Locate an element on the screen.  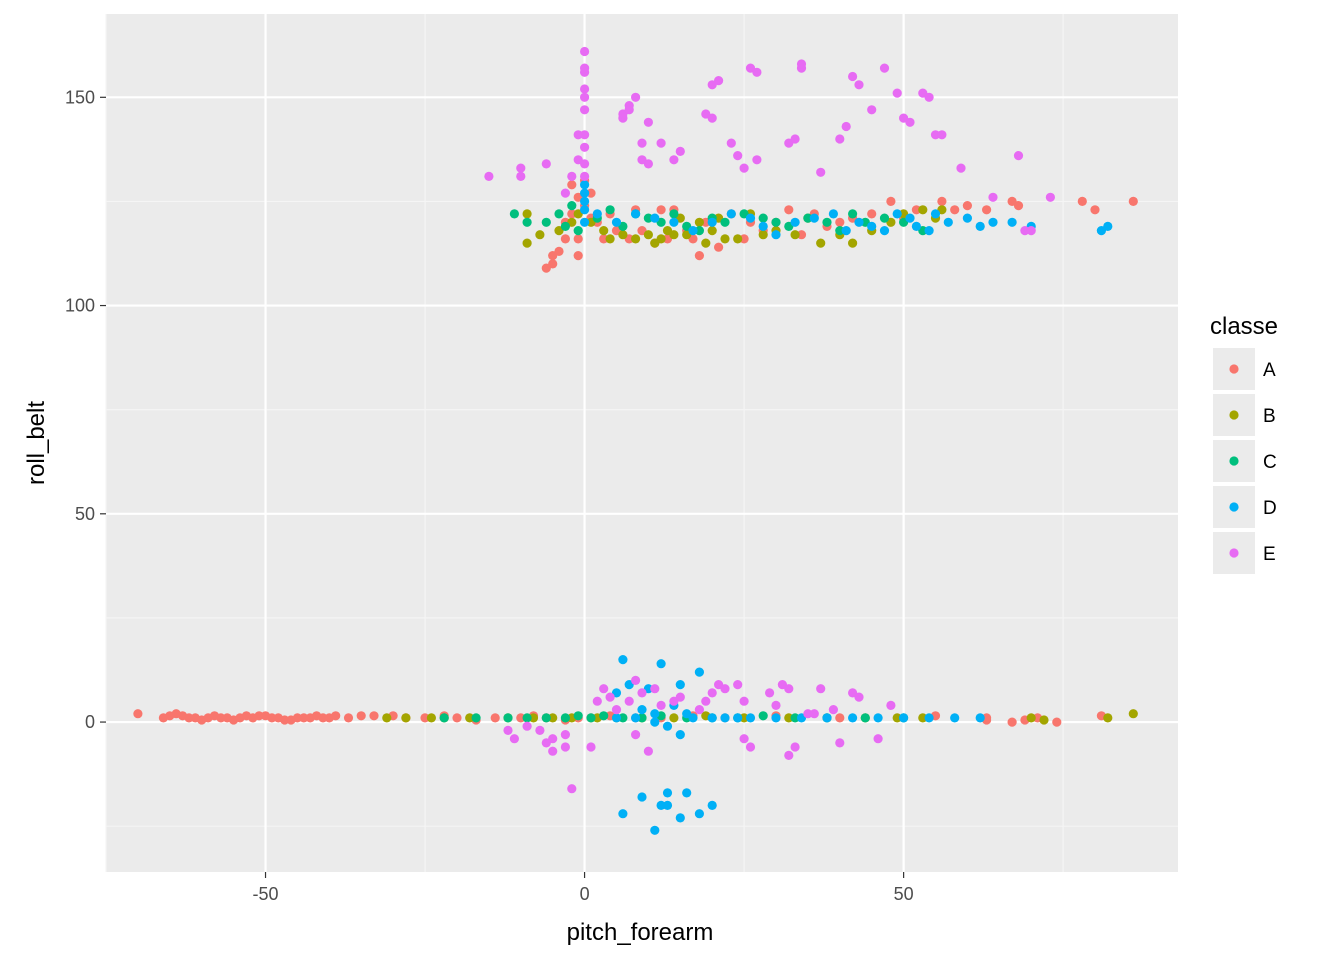
y-axis-ticks: 0 50 100 150 is located at coordinates (85, 409).